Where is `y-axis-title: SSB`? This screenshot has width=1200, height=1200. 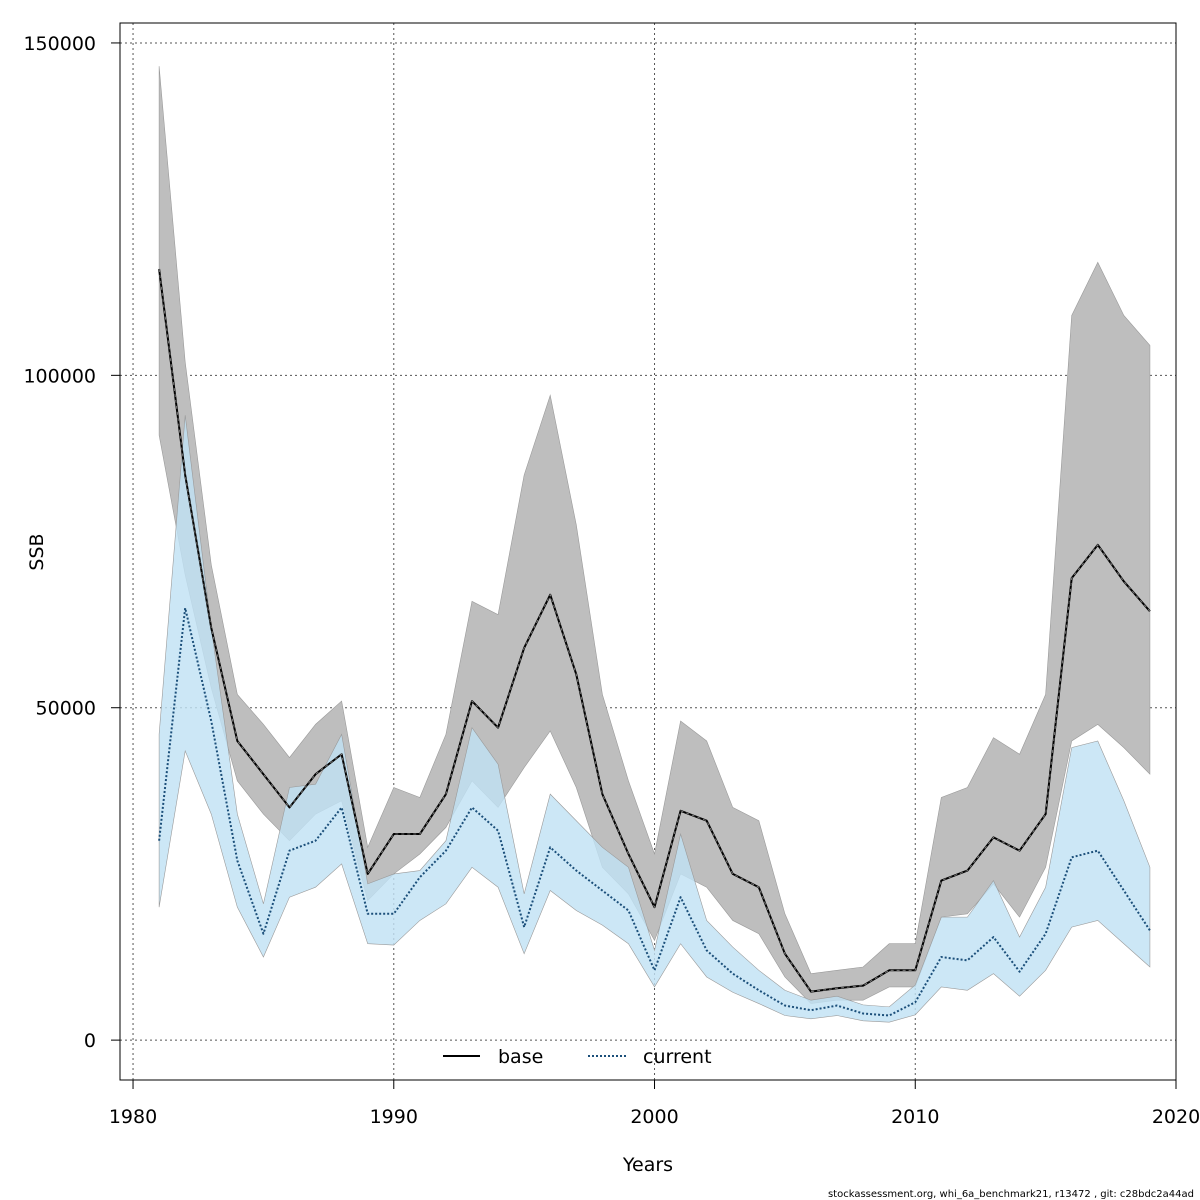 y-axis-title: SSB is located at coordinates (37, 551).